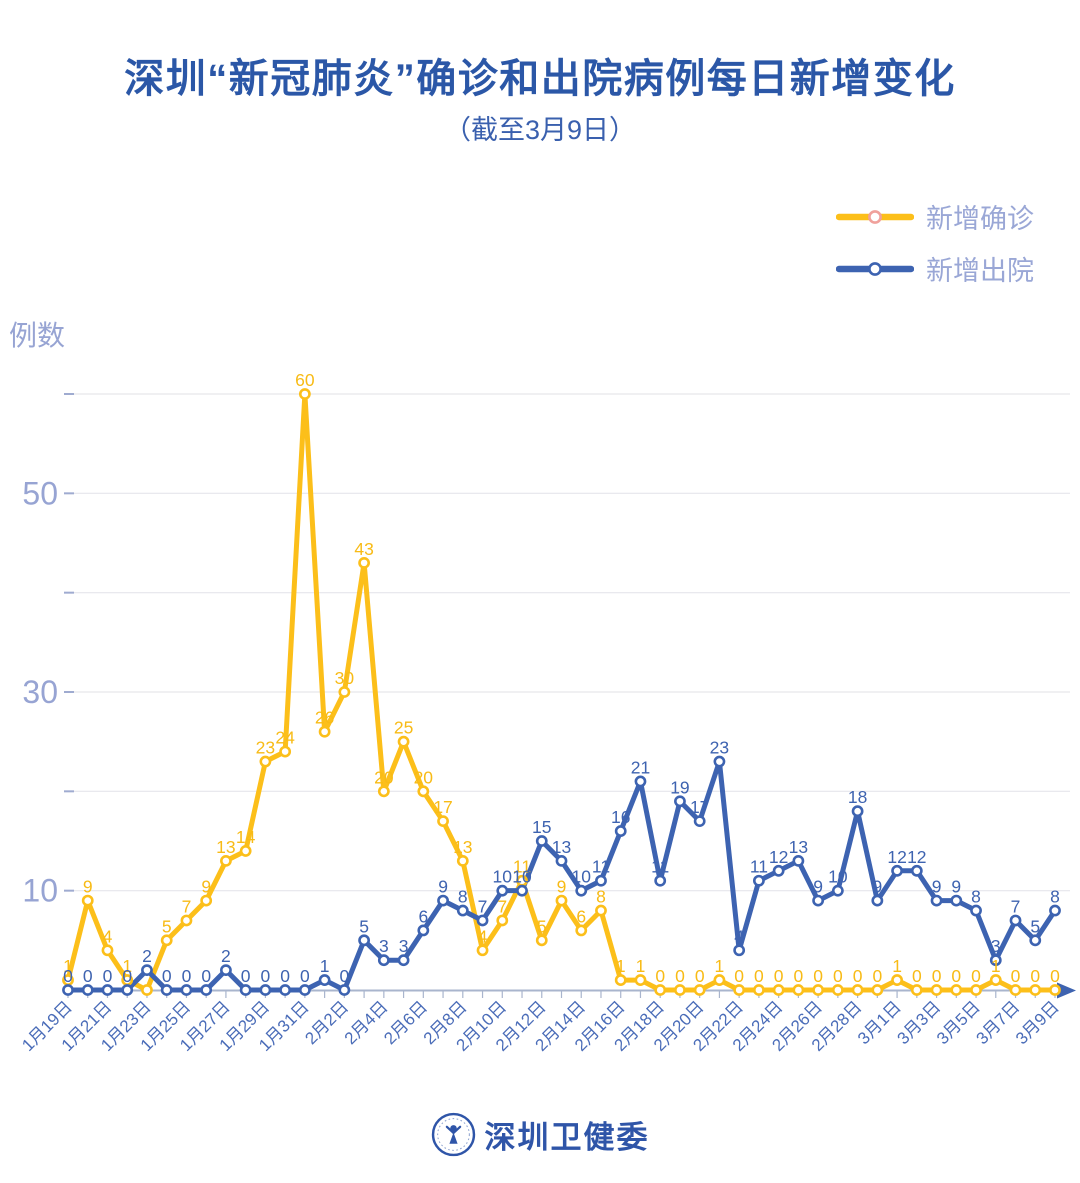  Describe the element at coordinates (345, 678) in the screenshot. I see `data-point-label: 30` at that location.